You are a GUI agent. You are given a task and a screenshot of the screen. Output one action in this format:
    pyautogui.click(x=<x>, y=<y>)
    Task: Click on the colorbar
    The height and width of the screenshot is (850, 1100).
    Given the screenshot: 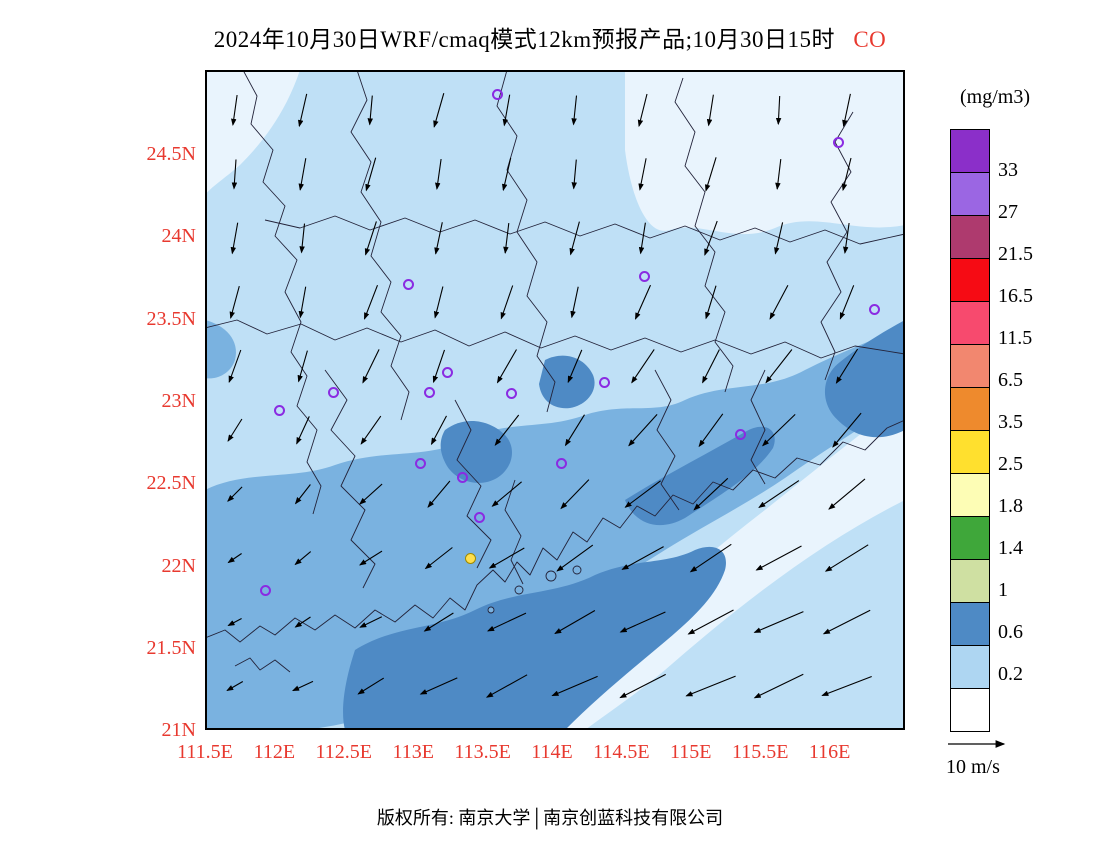 What is the action you would take?
    pyautogui.click(x=970, y=430)
    